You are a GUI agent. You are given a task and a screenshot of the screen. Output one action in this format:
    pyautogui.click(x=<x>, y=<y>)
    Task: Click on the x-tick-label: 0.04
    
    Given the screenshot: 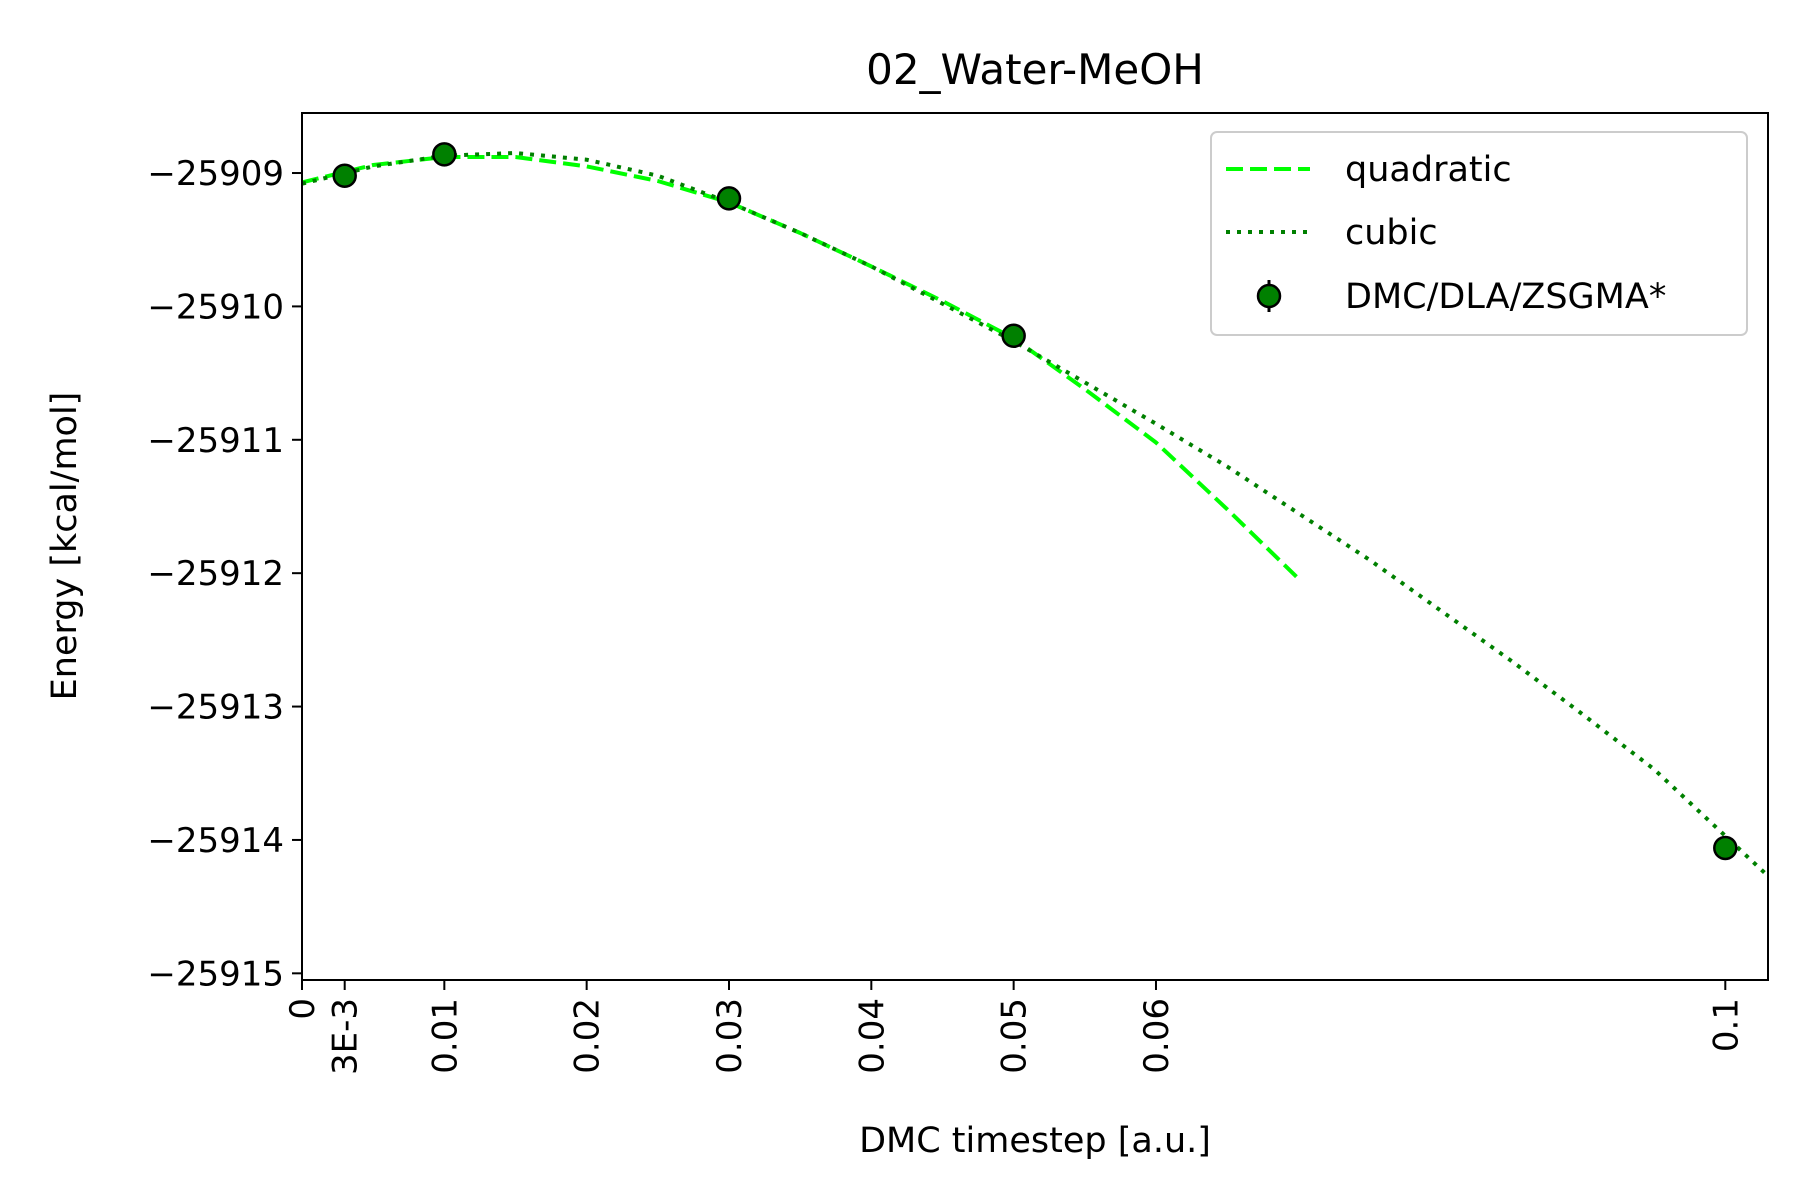 What is the action you would take?
    pyautogui.click(x=872, y=1036)
    